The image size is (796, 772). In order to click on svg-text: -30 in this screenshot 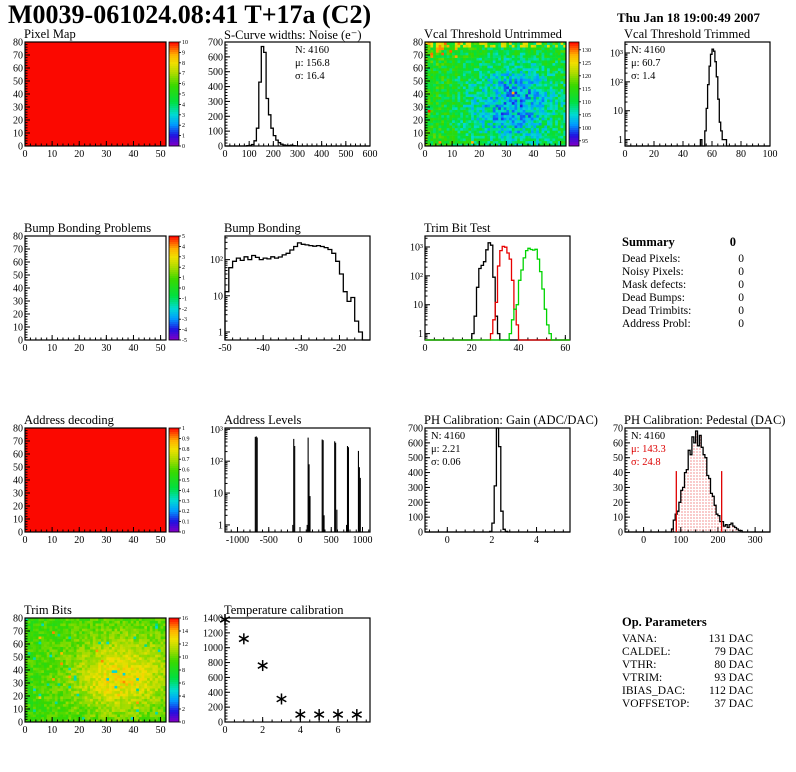, I will do `click(301, 348)`.